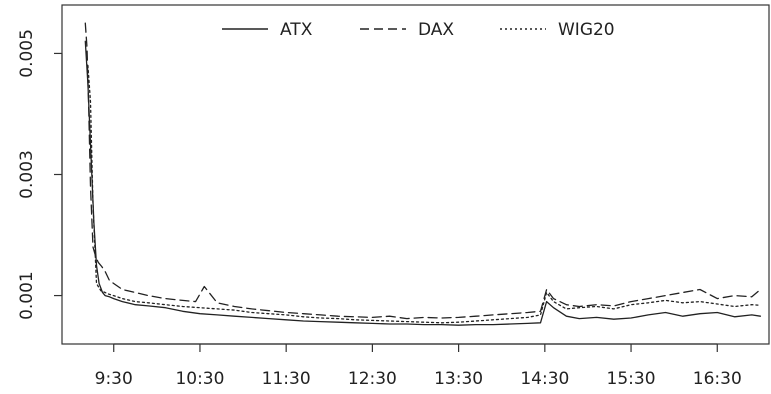  What do you see at coordinates (544, 379) in the screenshot?
I see `x-tick-label: 14:30` at bounding box center [544, 379].